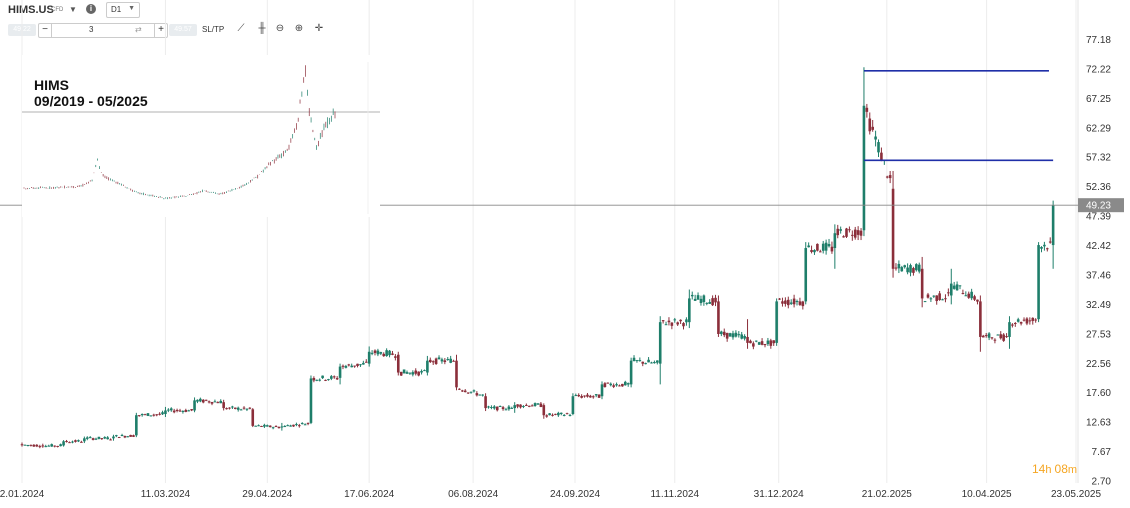  I want to click on candle-countdown: 14h 08m, so click(1054, 469).